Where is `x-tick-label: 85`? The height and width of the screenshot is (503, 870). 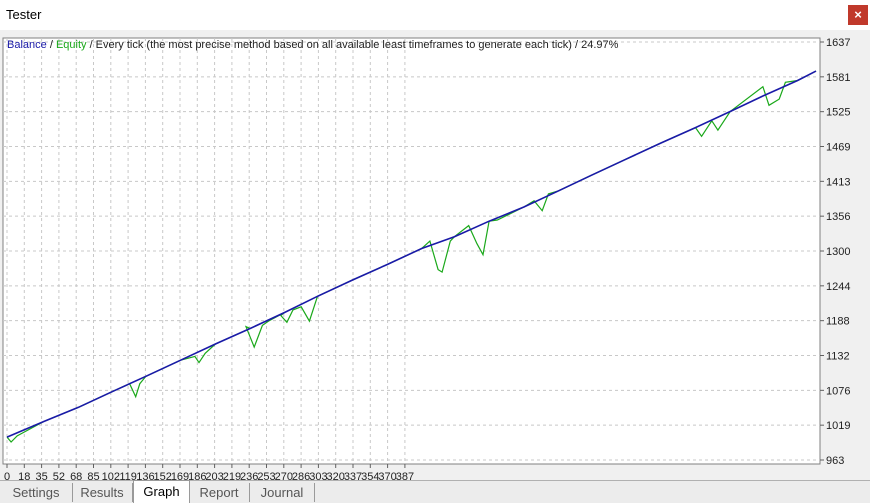 x-tick-label: 85 is located at coordinates (93, 475).